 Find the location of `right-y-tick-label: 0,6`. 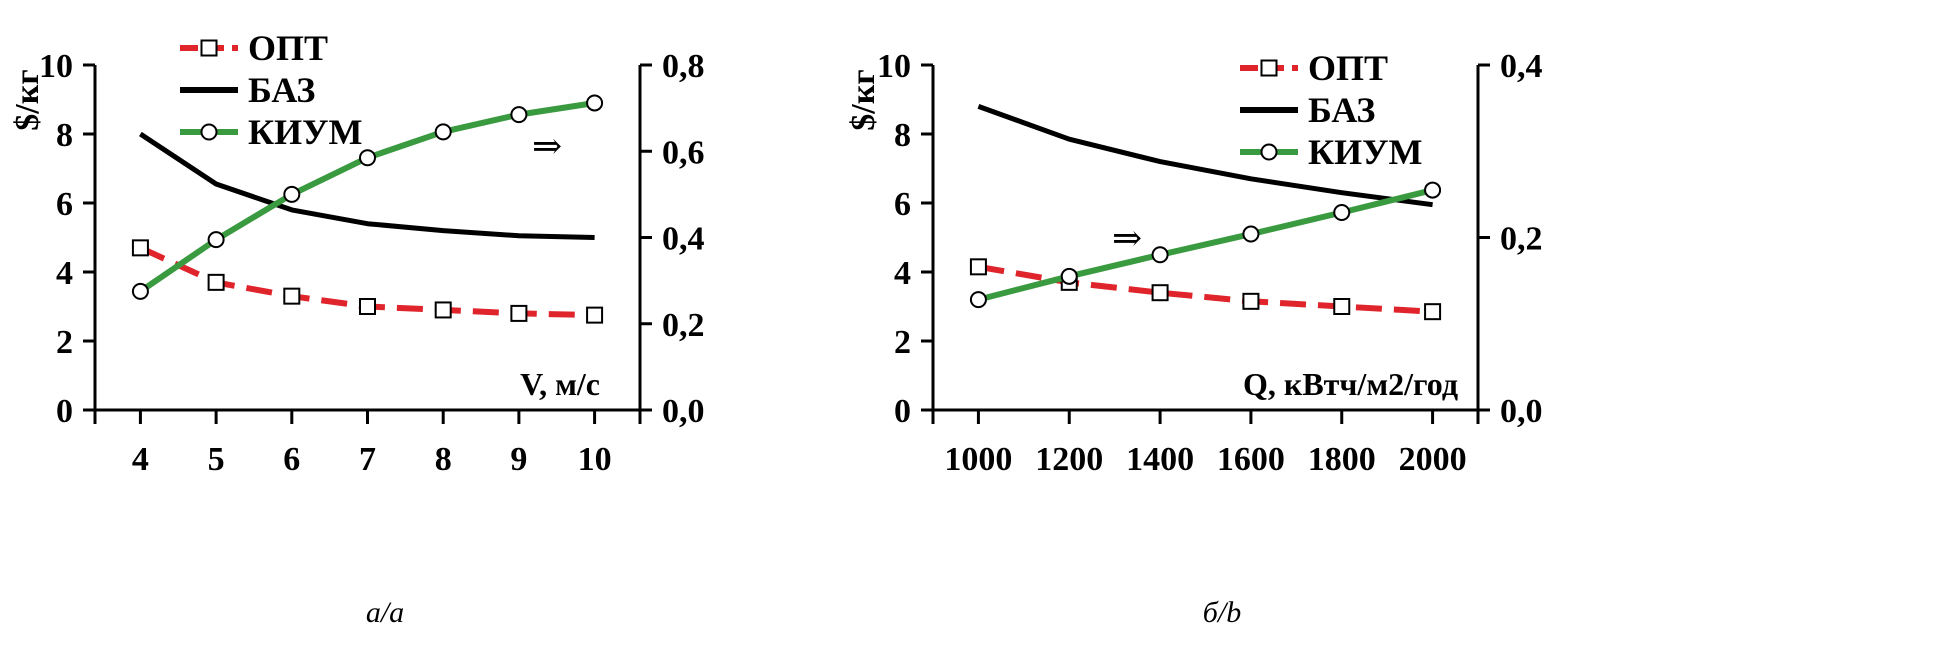

right-y-tick-label: 0,6 is located at coordinates (683, 152).